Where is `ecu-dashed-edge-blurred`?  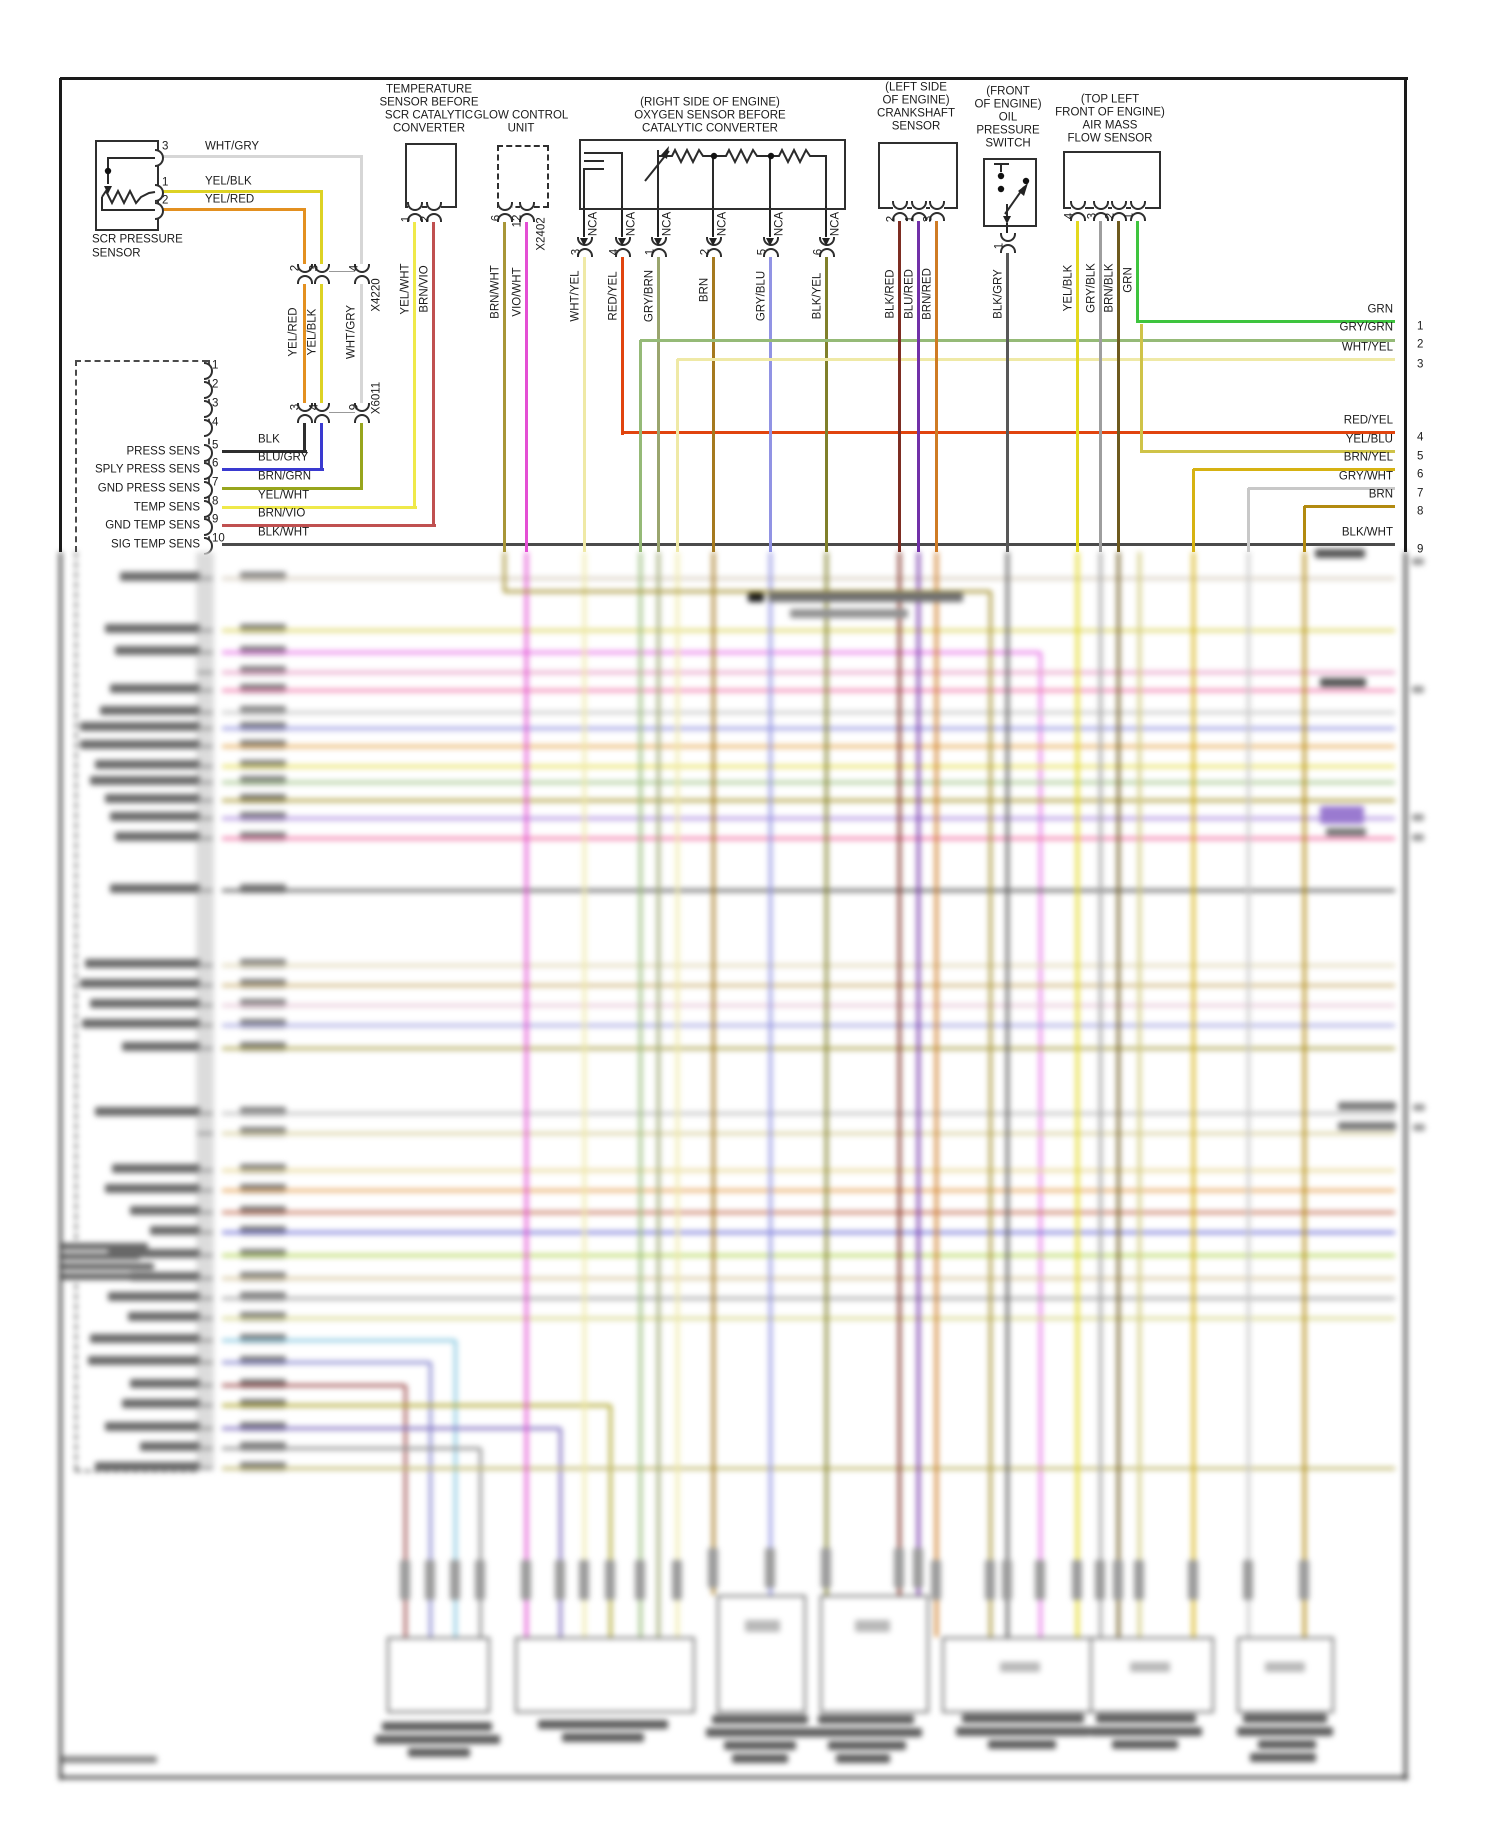
ecu-dashed-edge-blurred is located at coordinates (76, 1011).